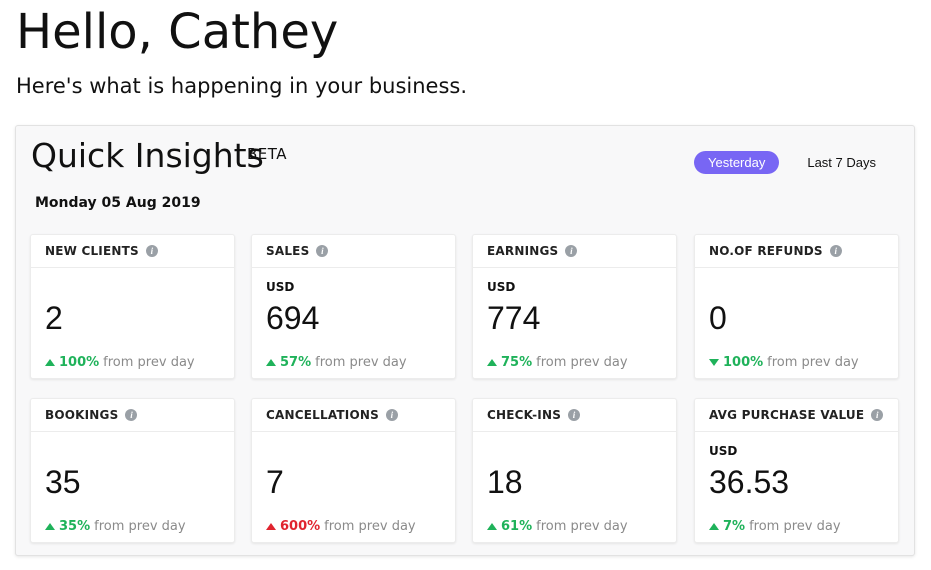 The width and height of the screenshot is (931, 570). I want to click on metric-delta: 57% from prev day, so click(336, 362).